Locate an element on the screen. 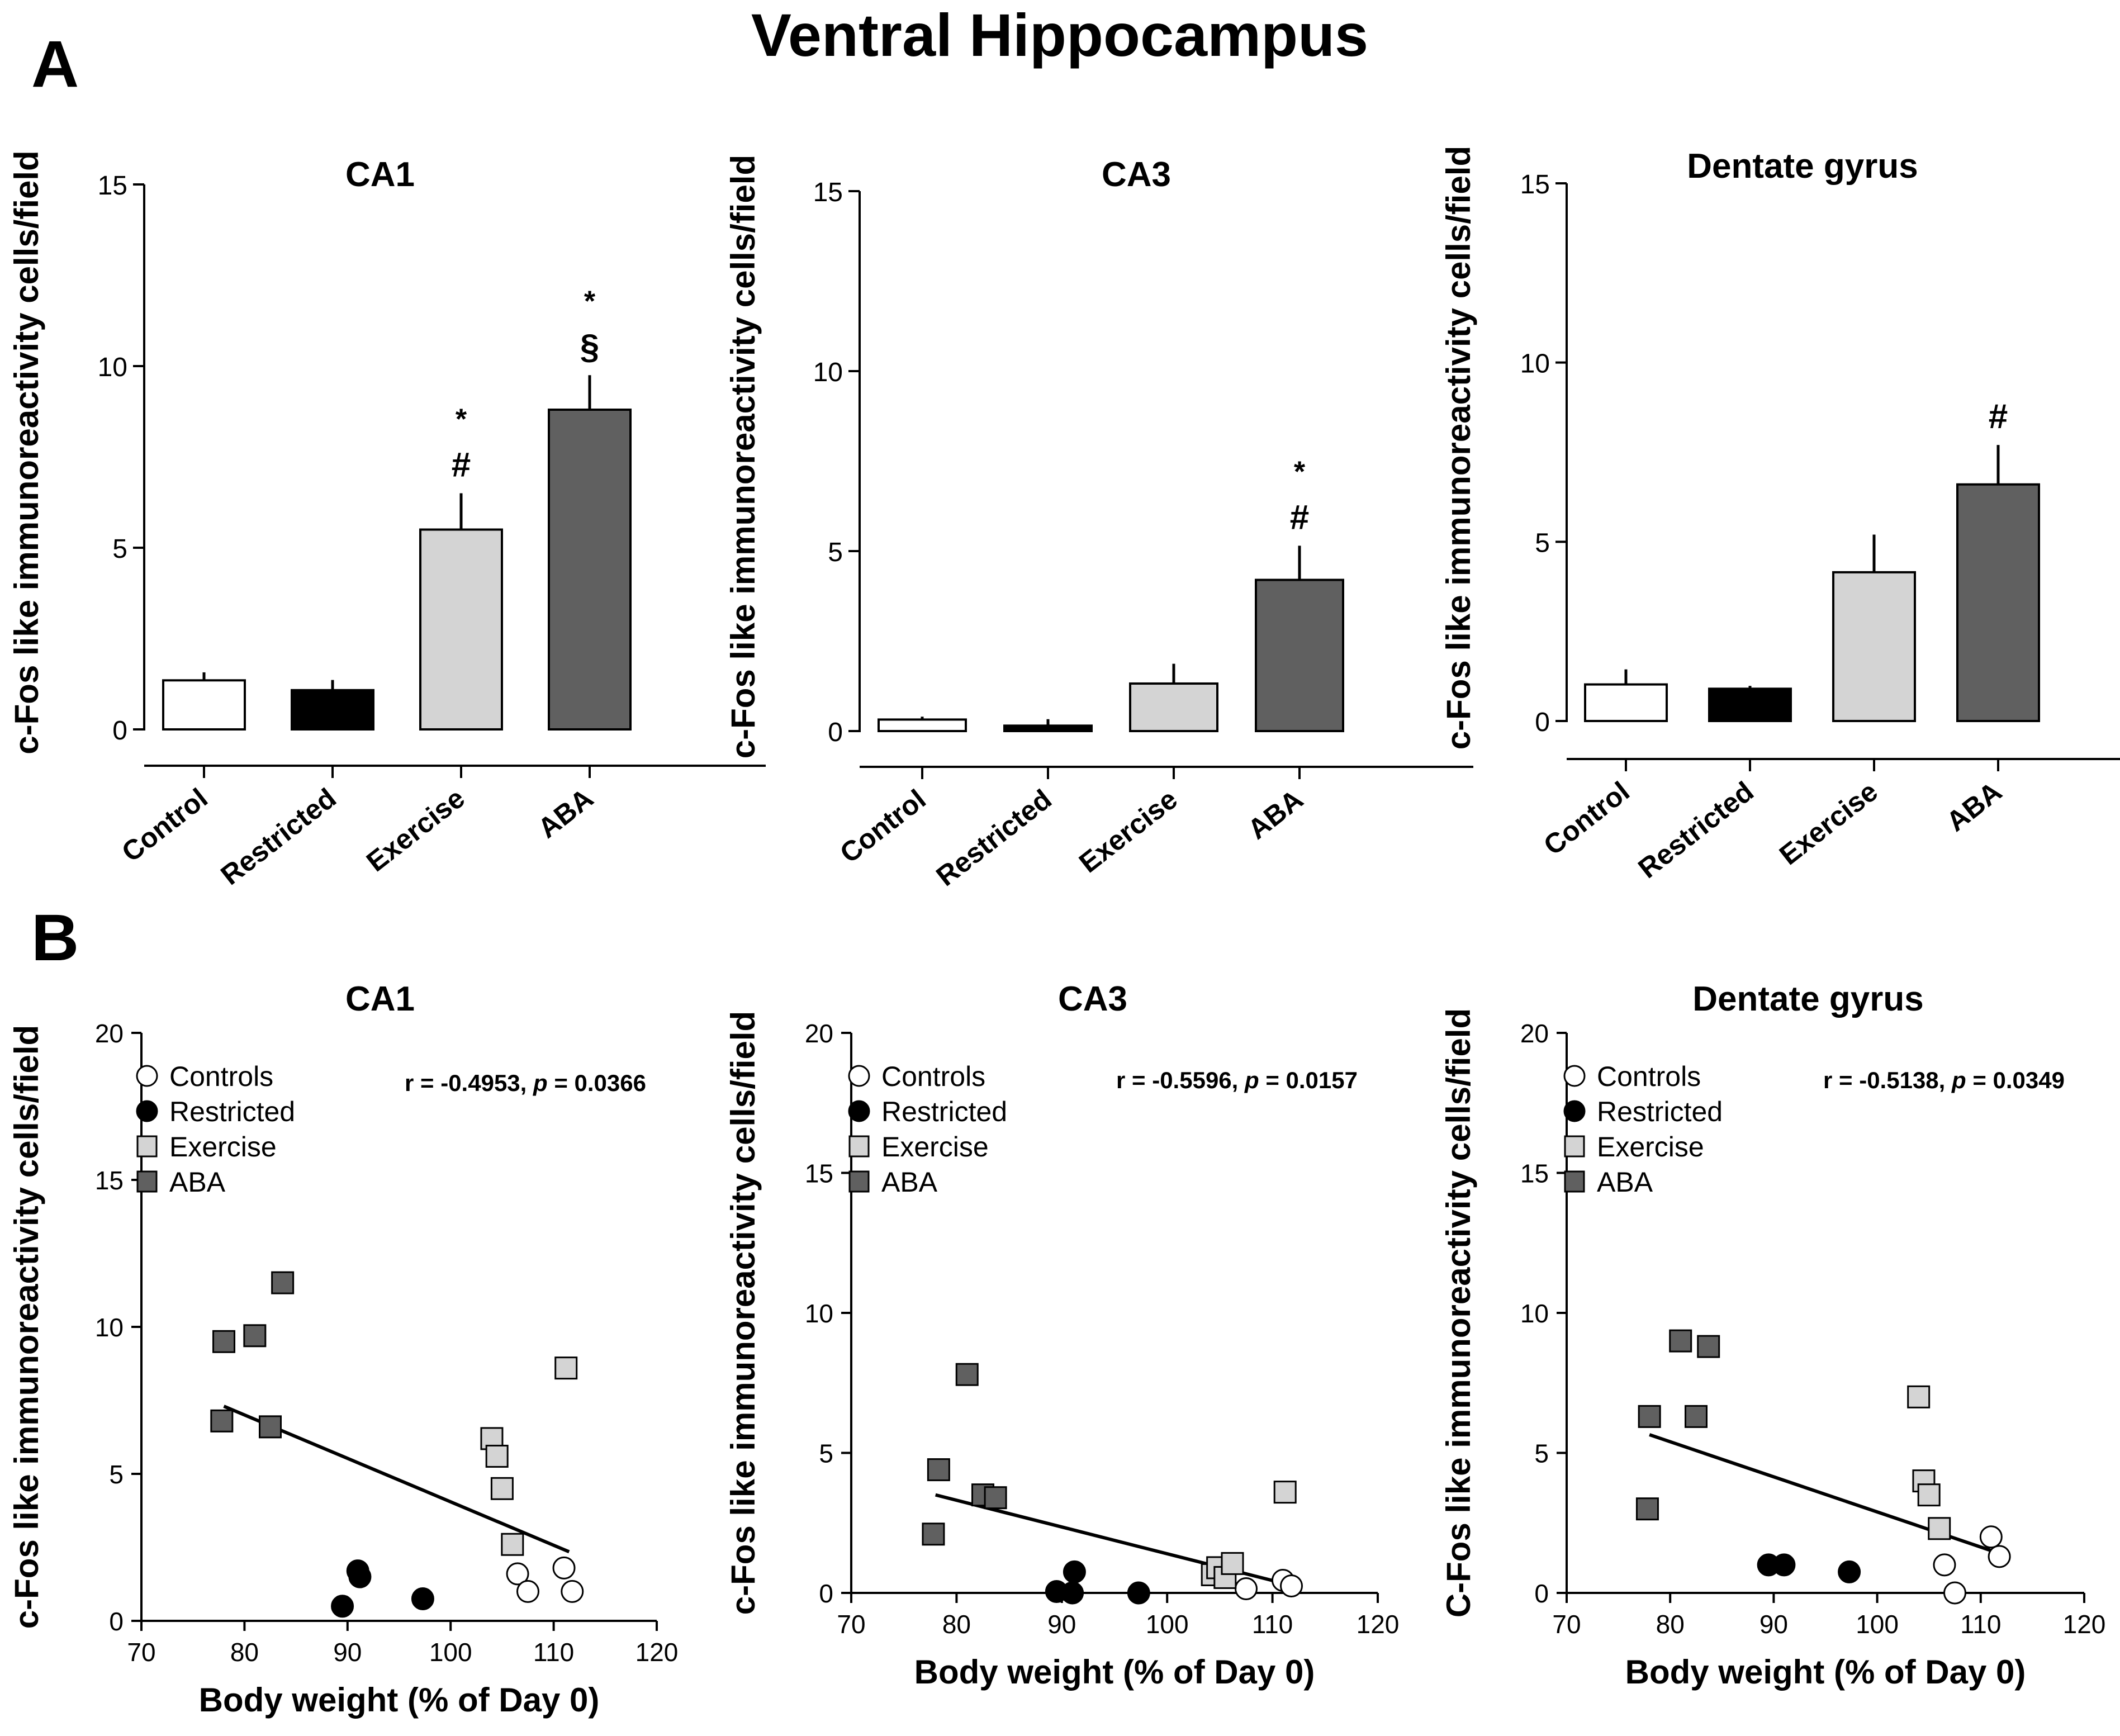 The image size is (2120, 1736). legend-marker-exercise is located at coordinates (859, 1147).